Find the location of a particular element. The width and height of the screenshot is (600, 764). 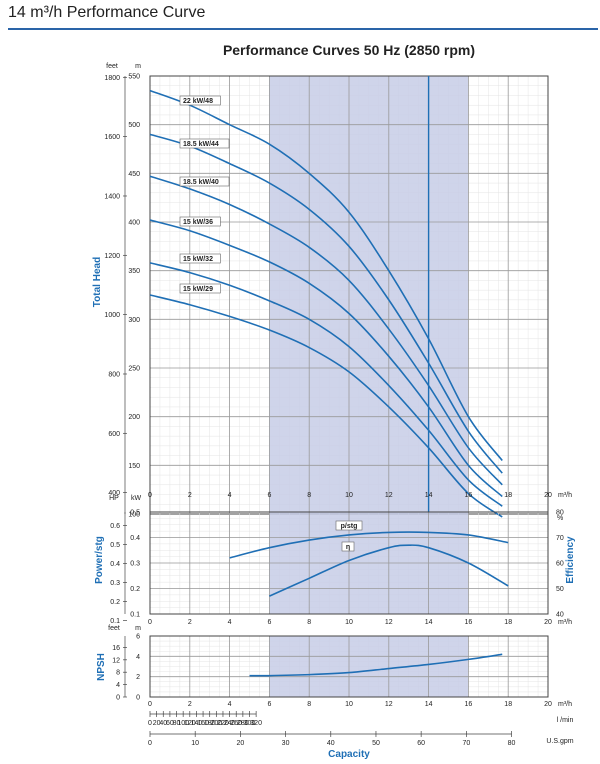

y-tick-kw: 0.4 is located at coordinates (135, 538).